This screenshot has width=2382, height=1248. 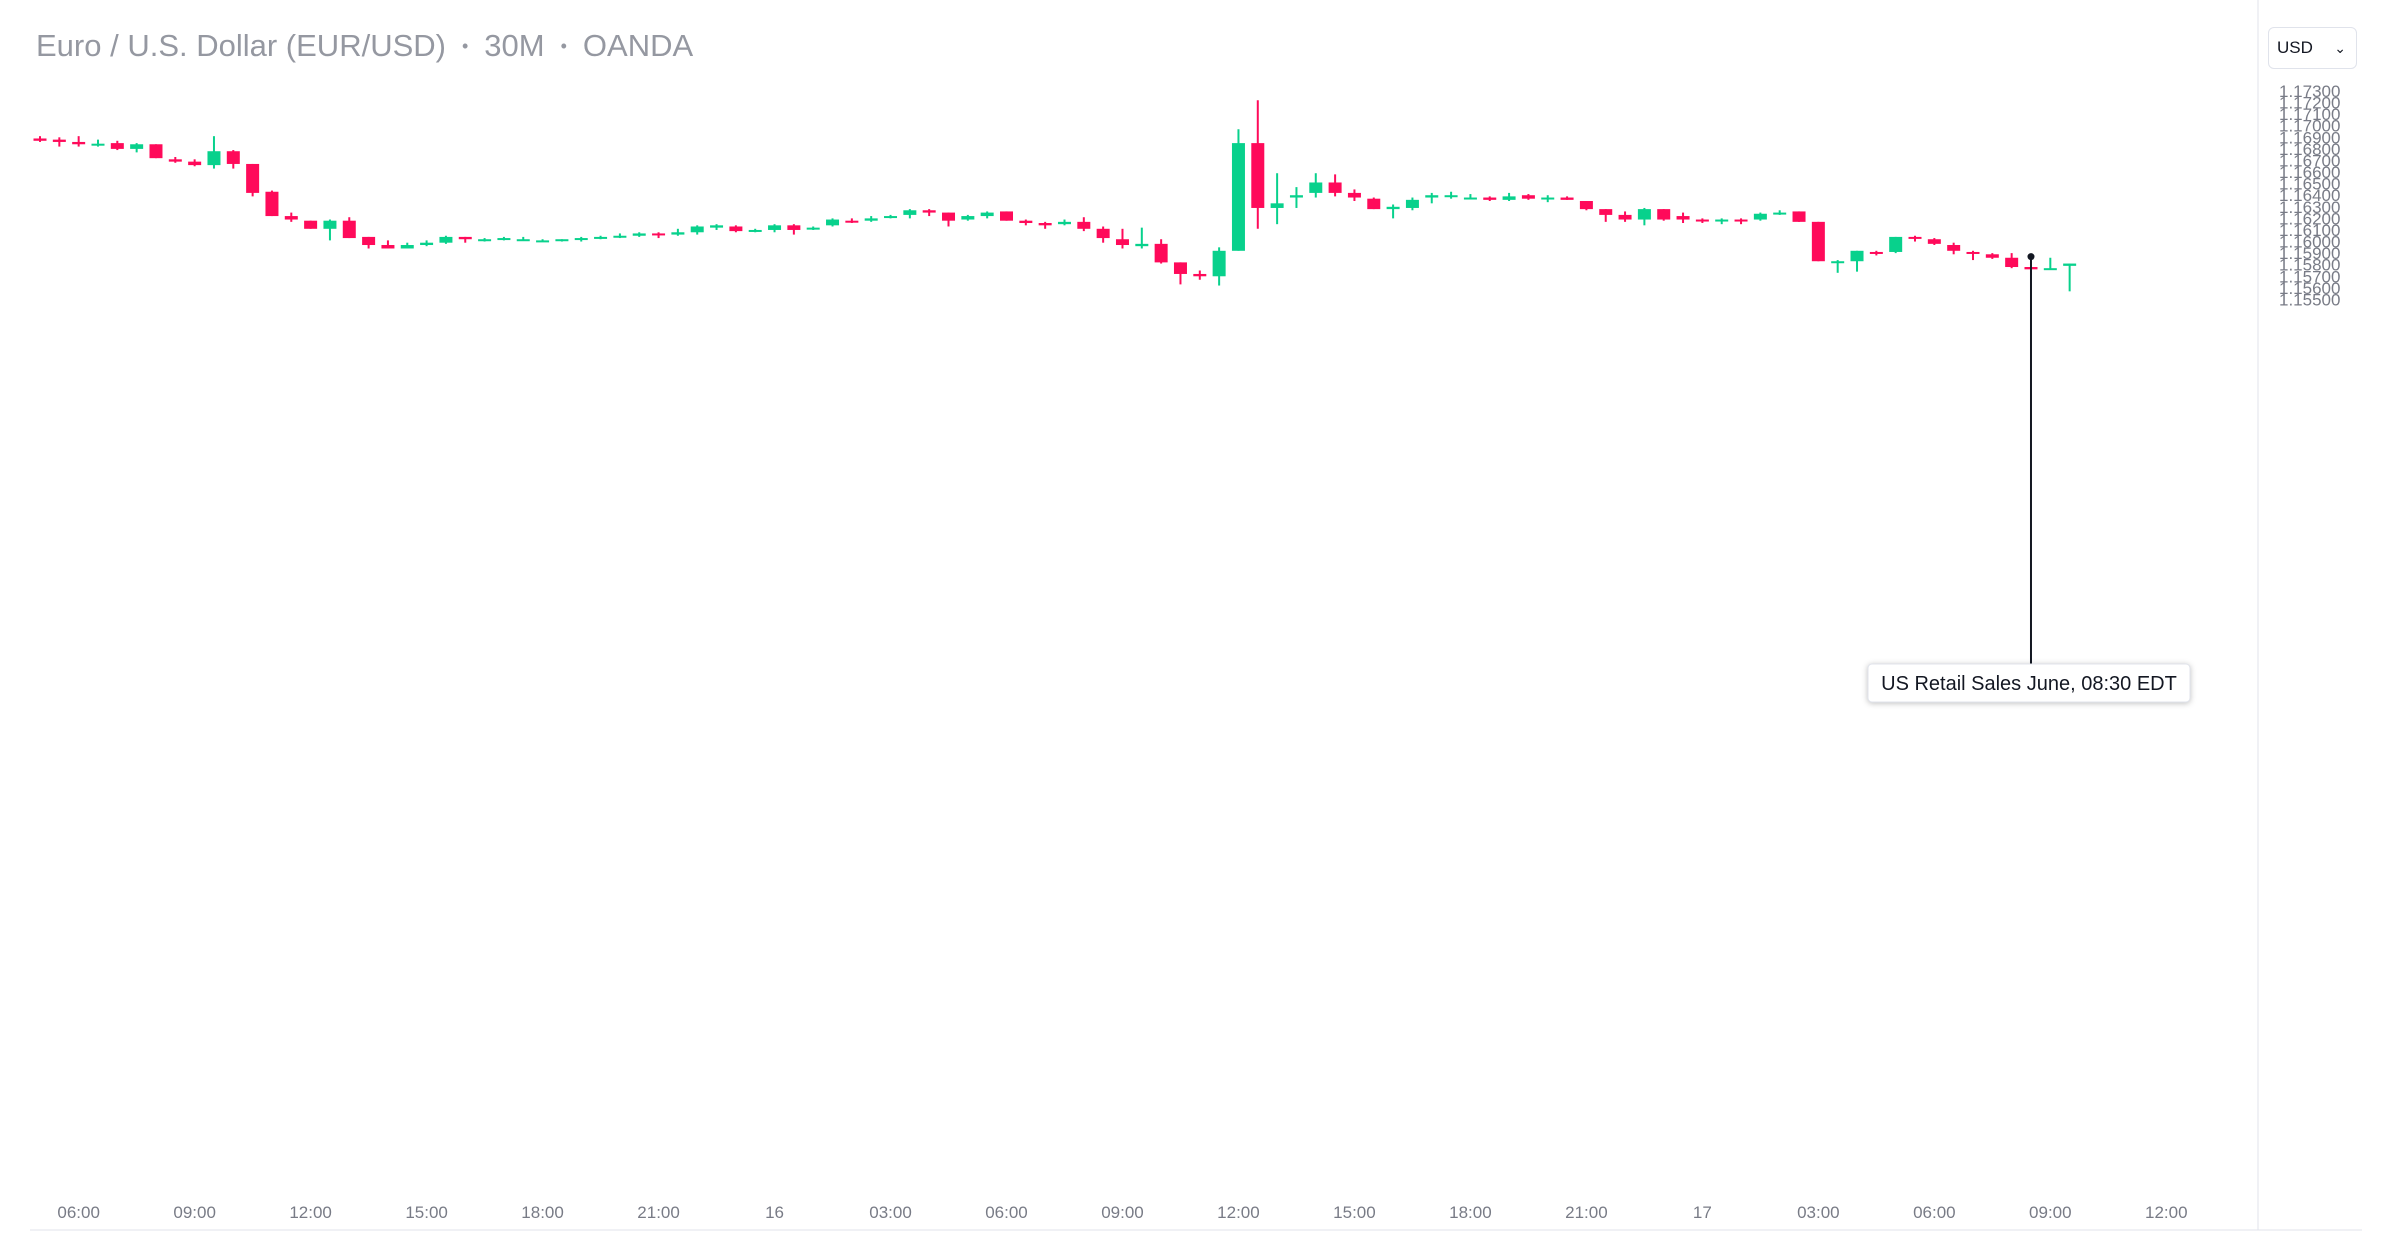 What do you see at coordinates (514, 45) in the screenshot?
I see `interval-label: 30M` at bounding box center [514, 45].